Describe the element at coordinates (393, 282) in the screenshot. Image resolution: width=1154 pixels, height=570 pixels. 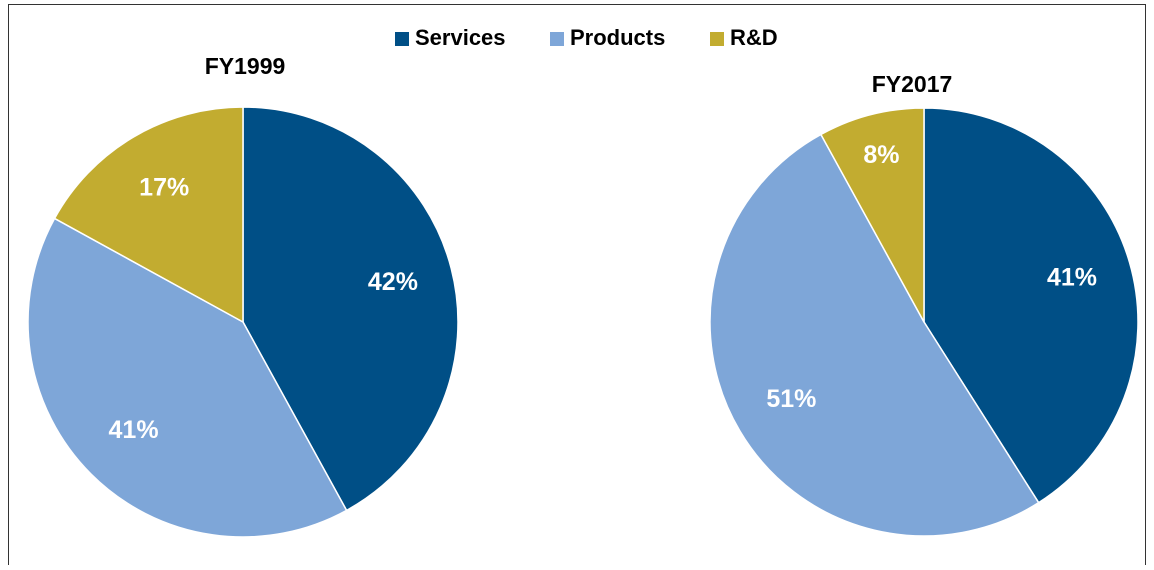
I see `slice-label: 42%` at that location.